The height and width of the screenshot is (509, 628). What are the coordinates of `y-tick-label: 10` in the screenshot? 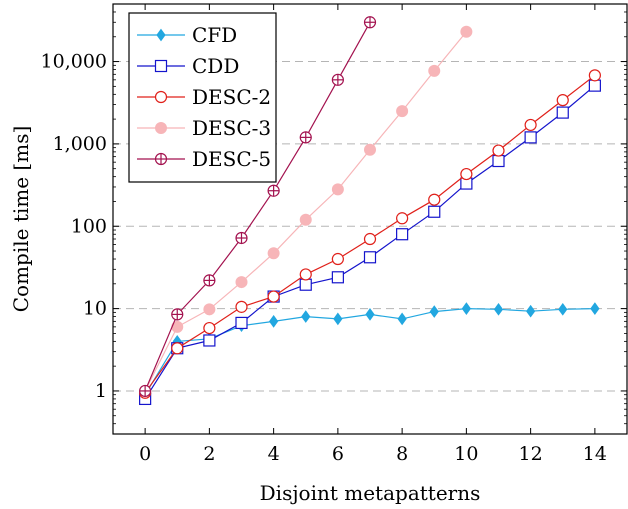 It's located at (95, 309).